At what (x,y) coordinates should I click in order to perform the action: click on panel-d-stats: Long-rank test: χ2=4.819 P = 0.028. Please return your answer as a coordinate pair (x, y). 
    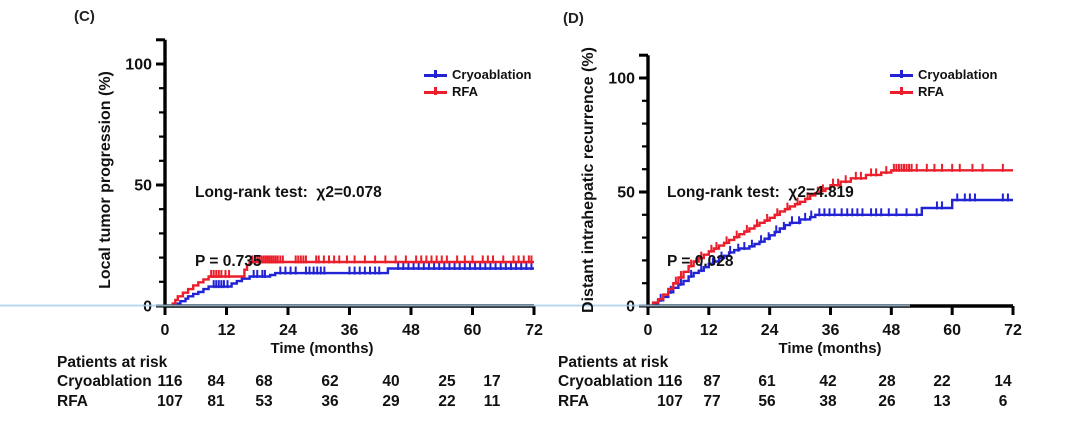
    Looking at the image, I should click on (760, 227).